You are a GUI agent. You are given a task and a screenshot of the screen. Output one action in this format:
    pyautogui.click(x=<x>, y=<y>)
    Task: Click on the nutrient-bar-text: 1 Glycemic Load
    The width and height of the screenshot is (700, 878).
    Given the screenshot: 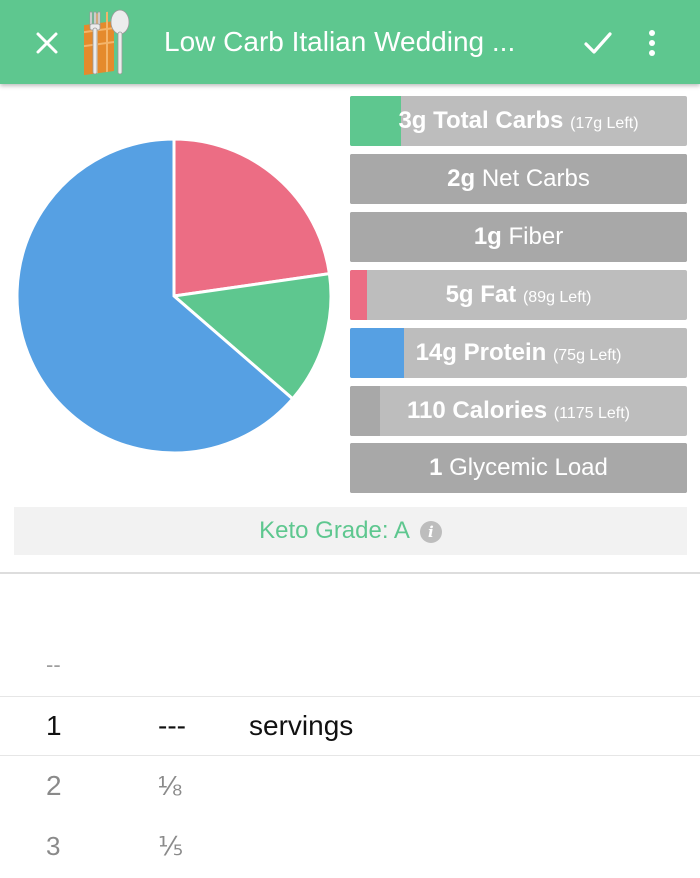 What is the action you would take?
    pyautogui.click(x=518, y=468)
    